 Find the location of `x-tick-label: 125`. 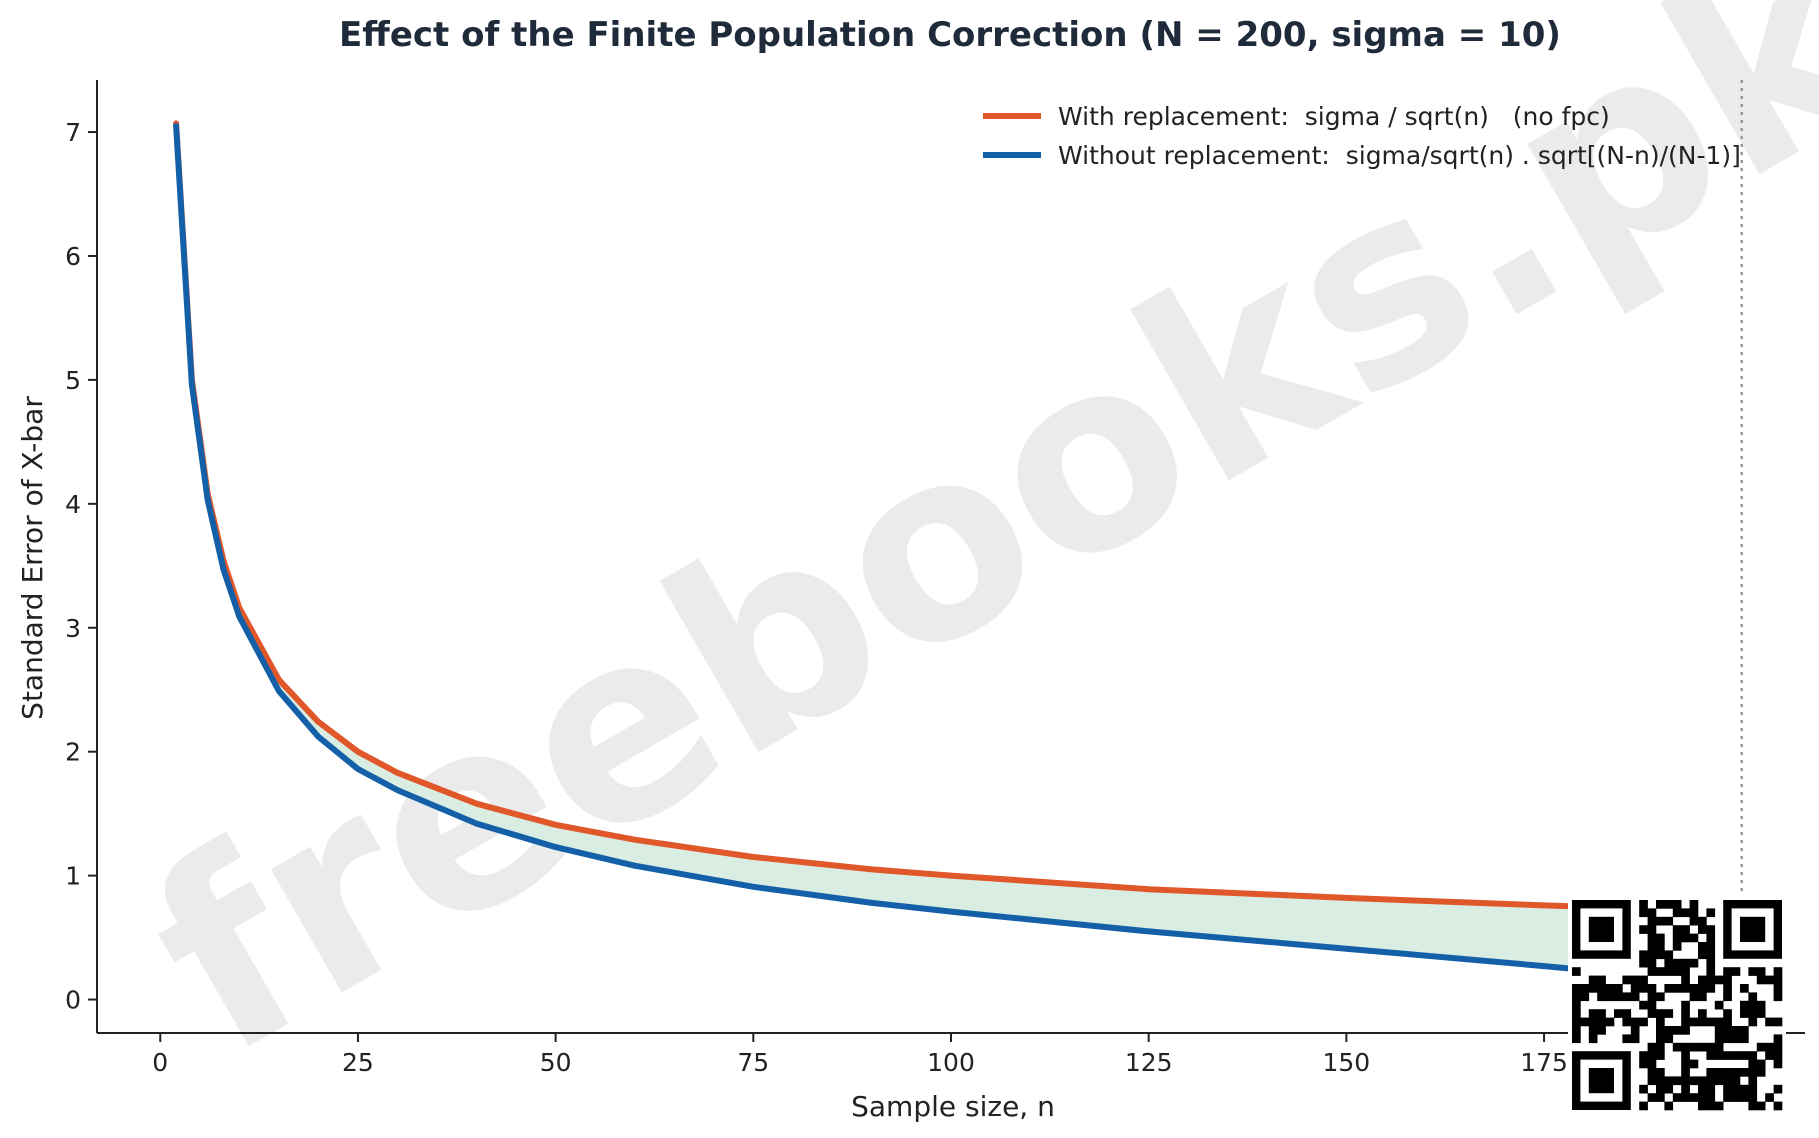

x-tick-label: 125 is located at coordinates (1149, 1062).